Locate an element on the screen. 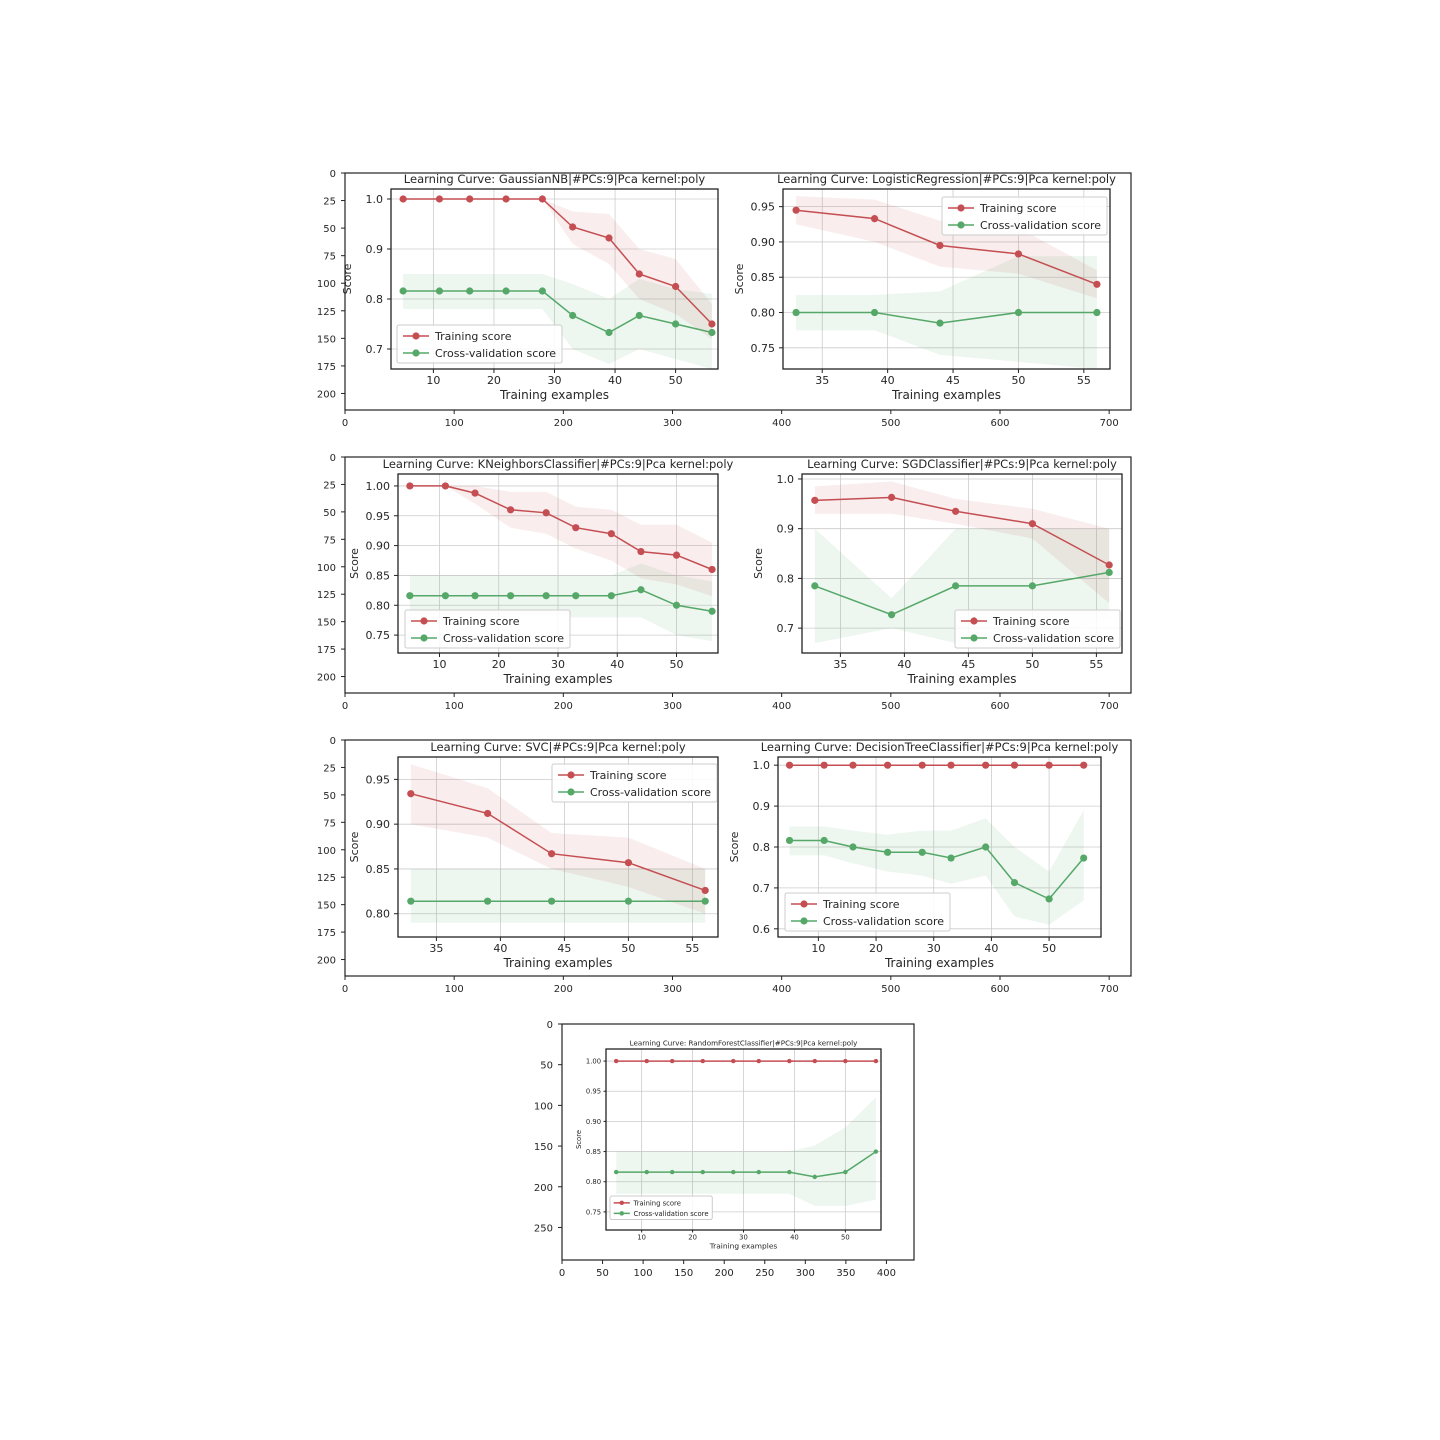 The width and height of the screenshot is (1440, 1440). outer-xtick-label: 400 is located at coordinates (781, 989).